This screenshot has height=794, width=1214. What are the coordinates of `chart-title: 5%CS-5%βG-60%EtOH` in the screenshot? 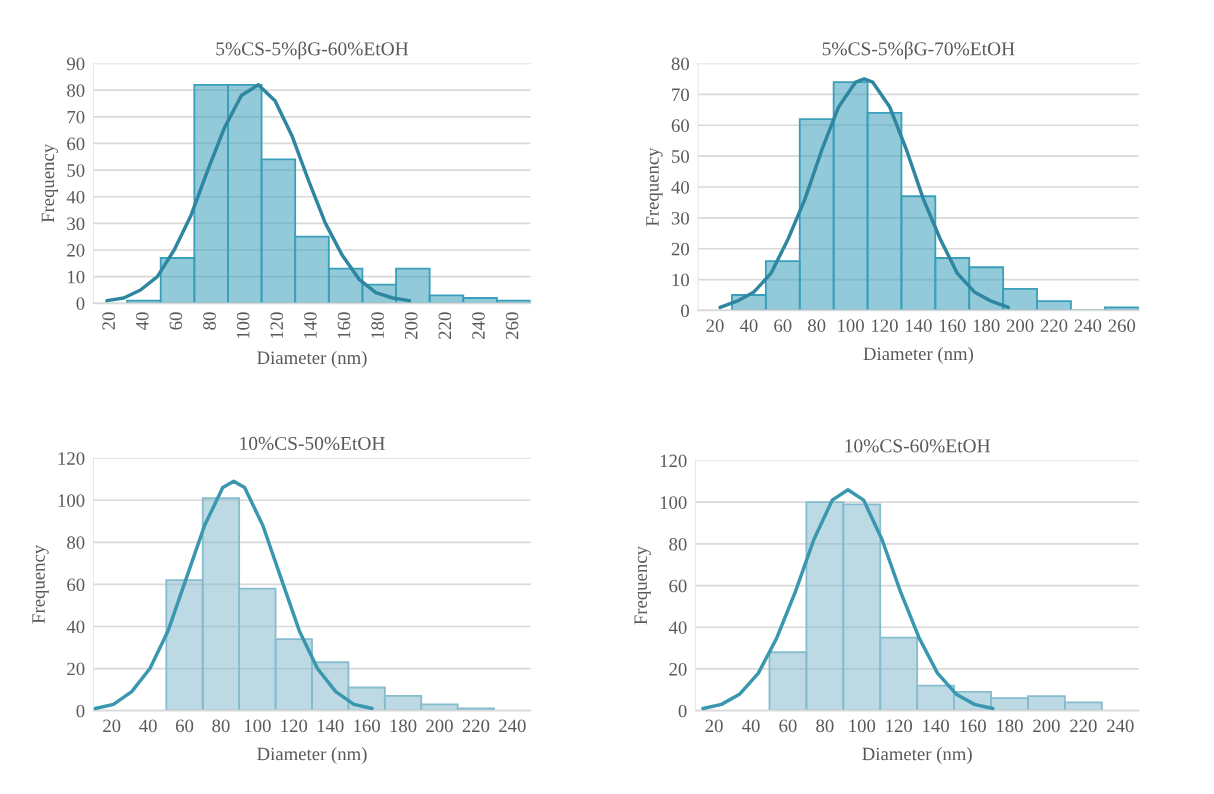 It's located at (312, 50).